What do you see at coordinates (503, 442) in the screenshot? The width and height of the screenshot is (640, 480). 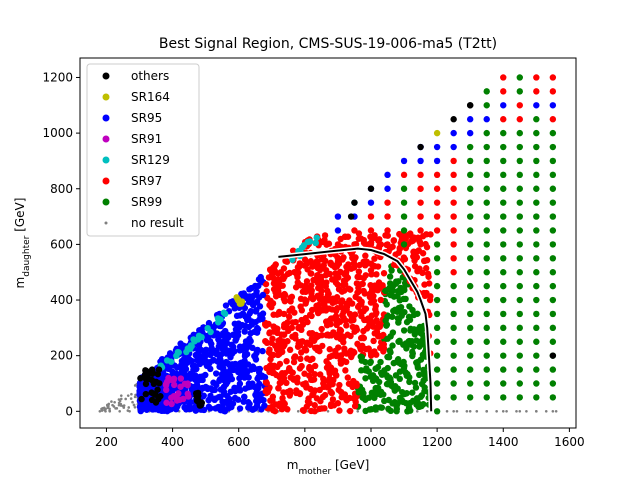 I see `x-tick-label: 1400` at bounding box center [503, 442].